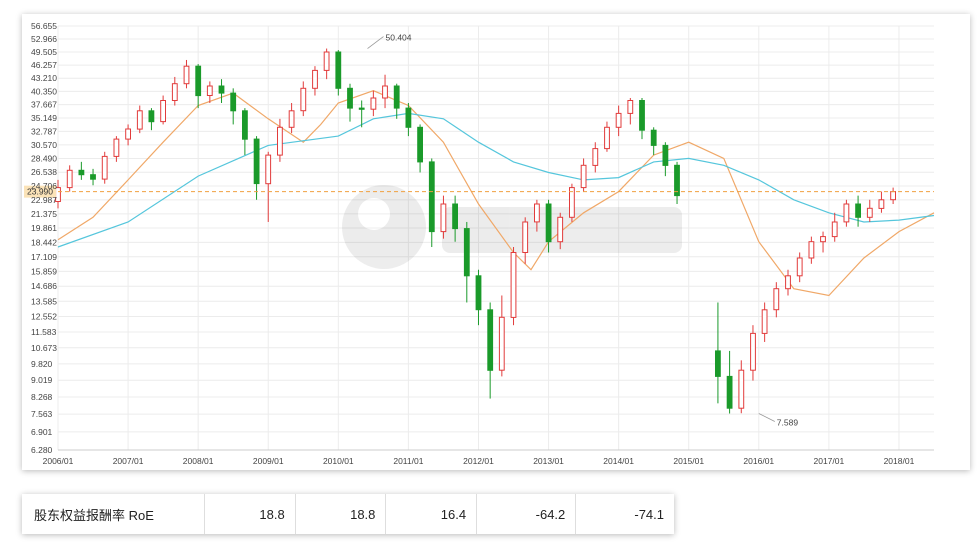  I want to click on metrics-table-card: 股东权益报酬率 RoE 18.8 18.8 16.4 -64.2 -74.1, so click(348, 514).